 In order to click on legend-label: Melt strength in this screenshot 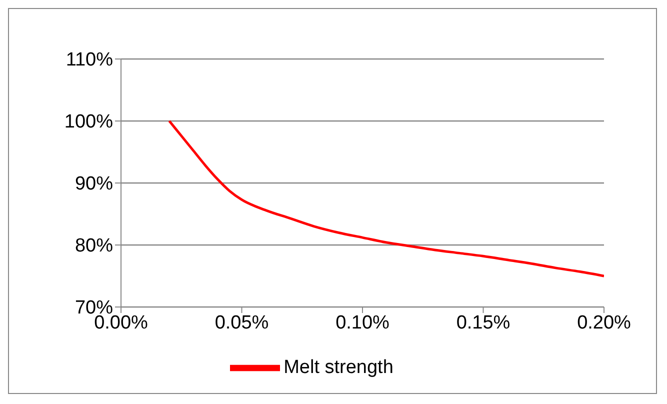, I will do `click(339, 367)`.